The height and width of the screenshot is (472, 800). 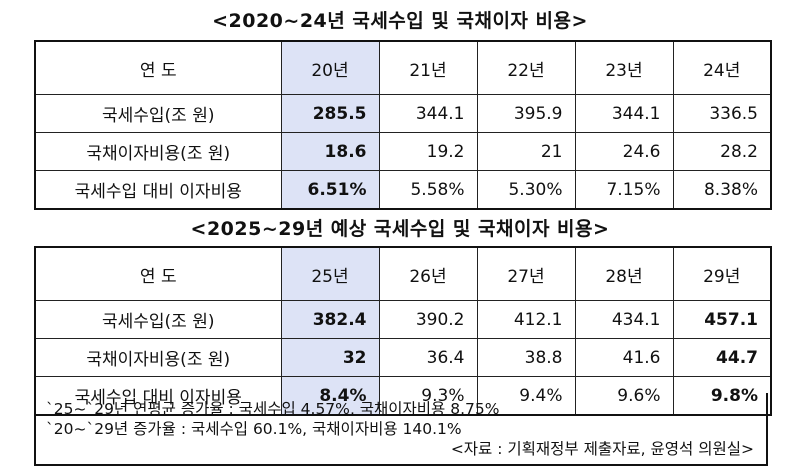 What do you see at coordinates (330, 113) in the screenshot?
I see `table-cell: 285.5` at bounding box center [330, 113].